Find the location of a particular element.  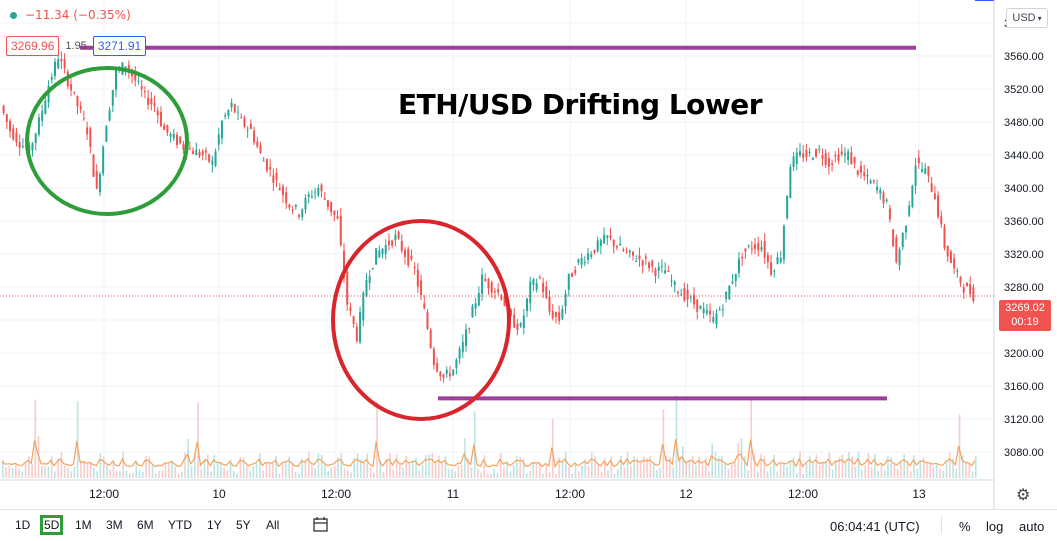

clock-time: 06:04:41 (UTC) is located at coordinates (875, 526).